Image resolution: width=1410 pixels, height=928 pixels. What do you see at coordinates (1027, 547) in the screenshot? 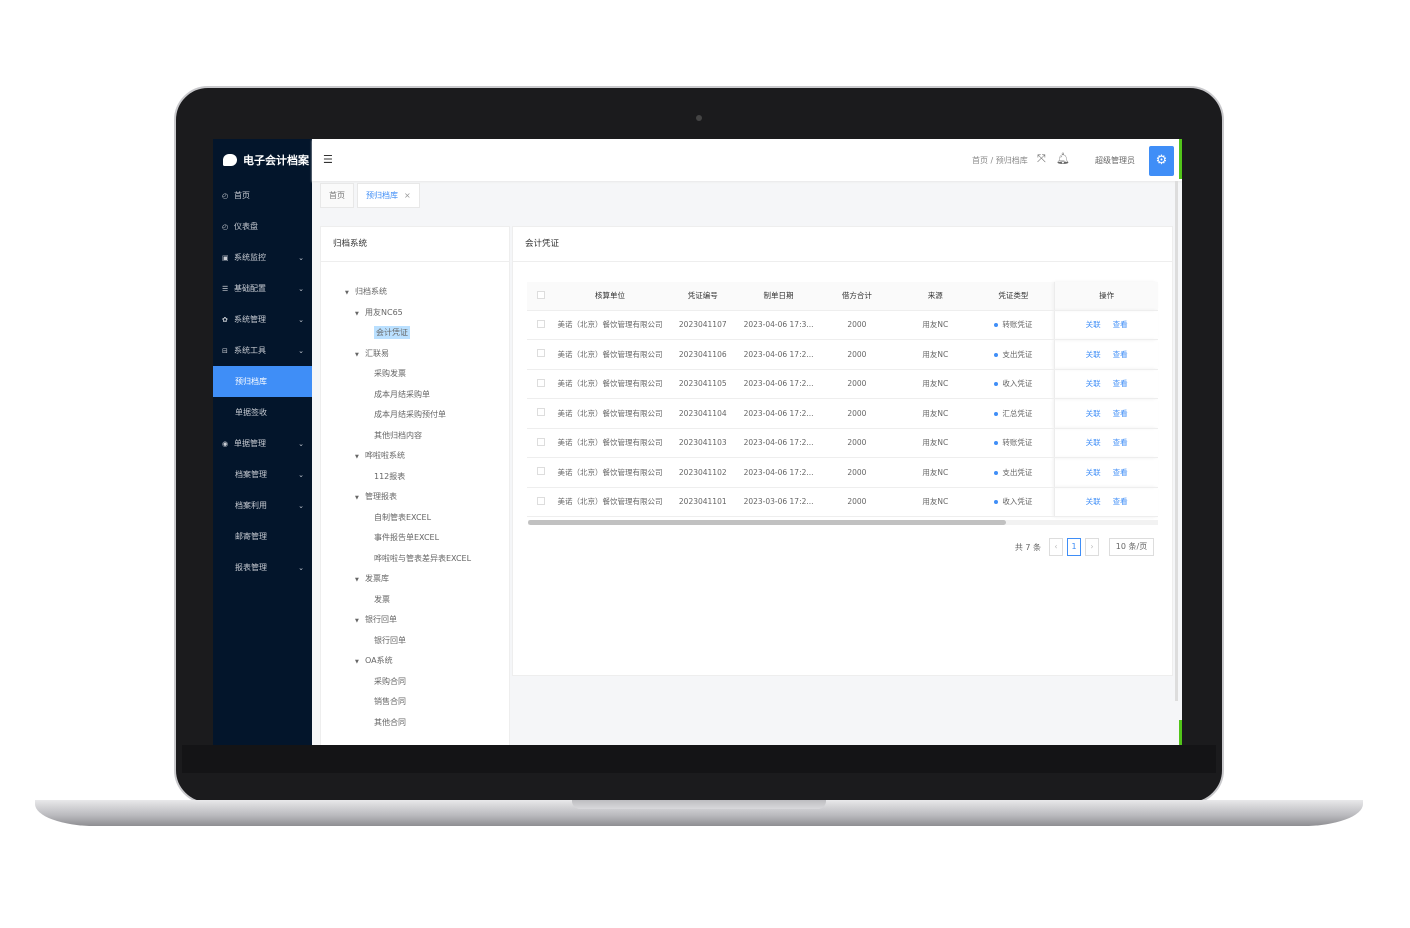
I see `total-count: 共 7 条` at bounding box center [1027, 547].